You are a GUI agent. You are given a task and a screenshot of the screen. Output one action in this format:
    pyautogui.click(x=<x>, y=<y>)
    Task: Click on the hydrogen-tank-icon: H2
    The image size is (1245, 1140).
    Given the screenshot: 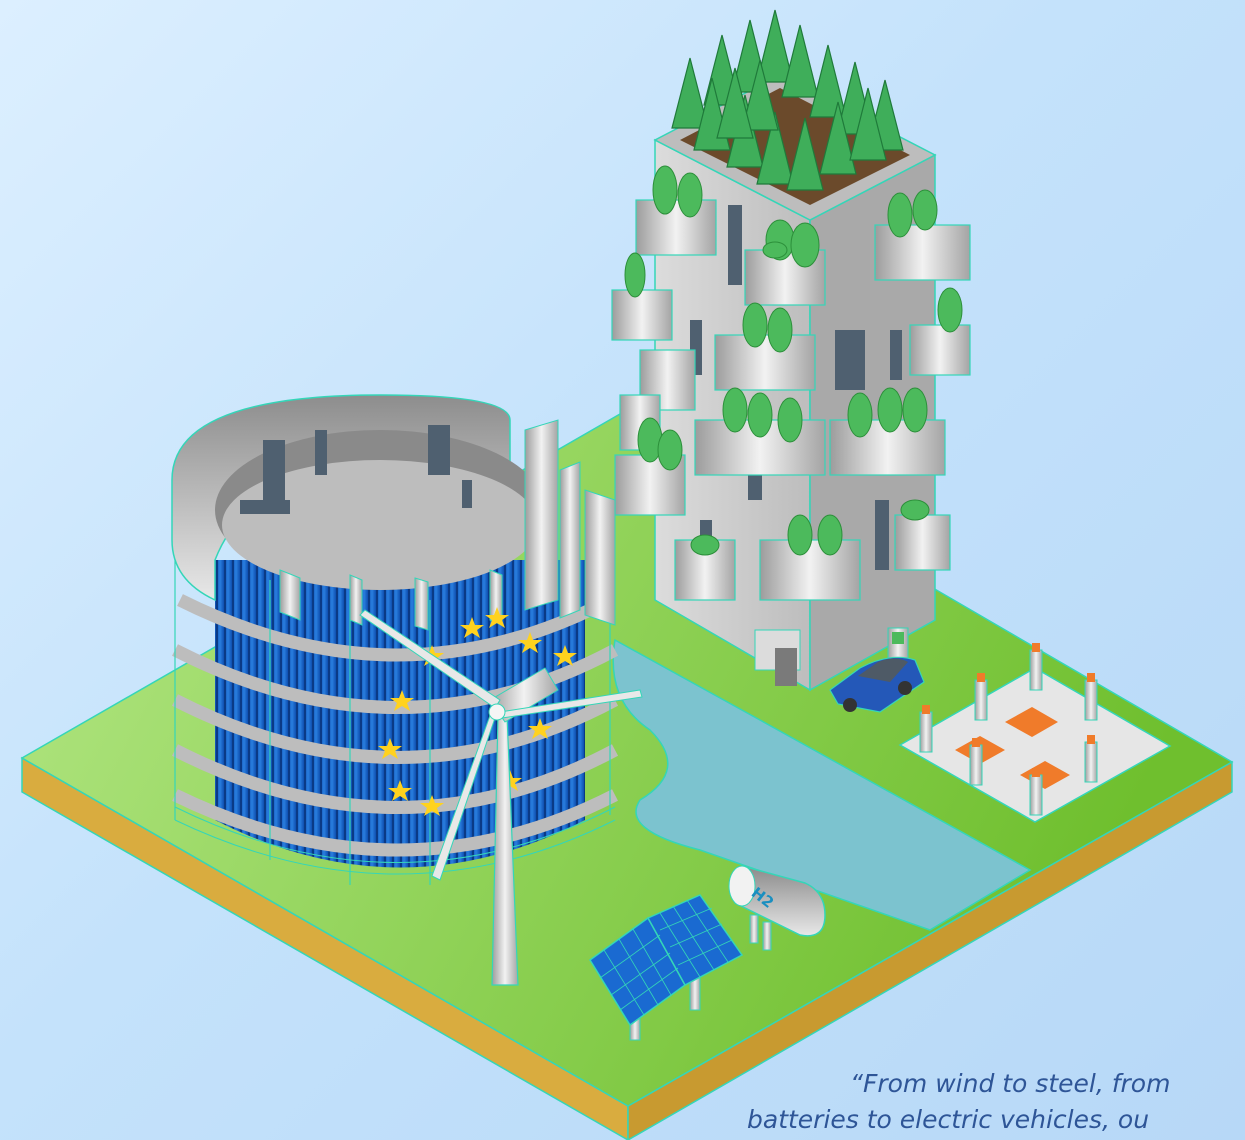 What is the action you would take?
    pyautogui.click(x=777, y=908)
    